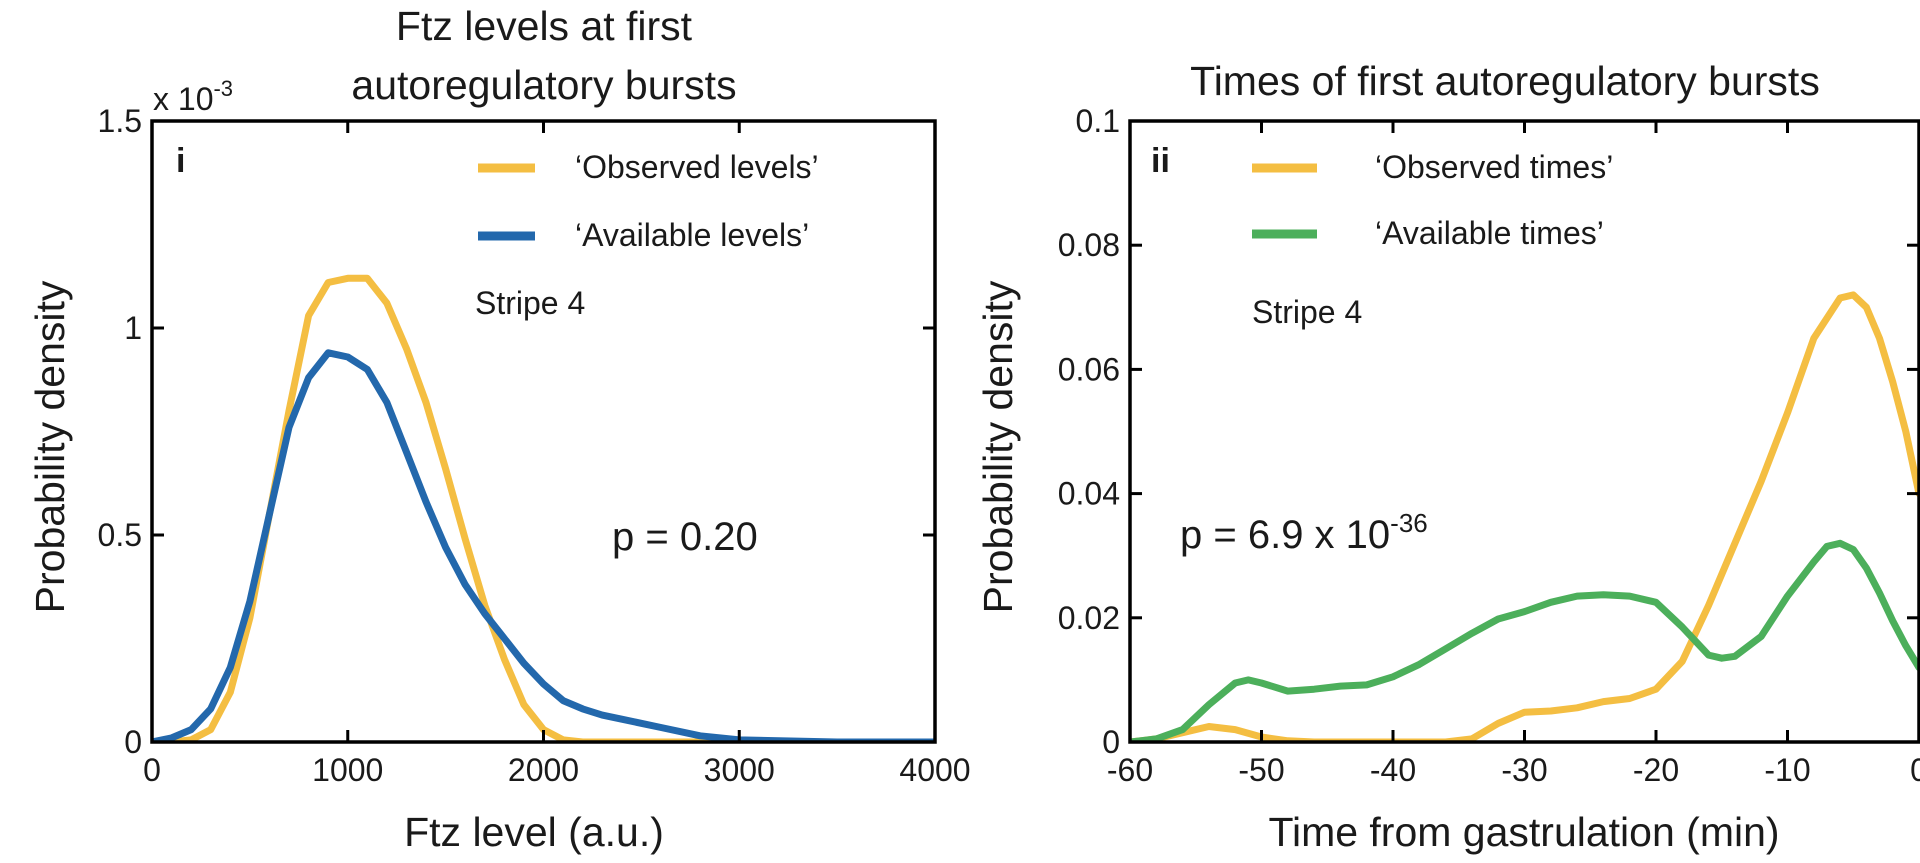  Describe the element at coordinates (534, 832) in the screenshot. I see `panel-i-x-axis-label: Ftz level (a.u.)` at that location.